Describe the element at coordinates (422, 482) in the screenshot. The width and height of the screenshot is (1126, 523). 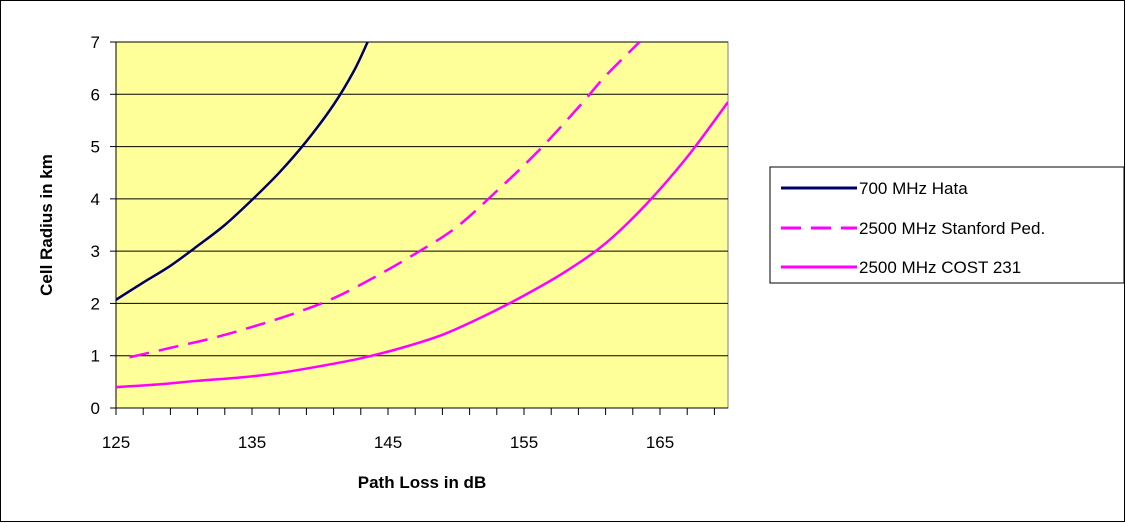
I see `x-axis-title: Path Loss in dB` at that location.